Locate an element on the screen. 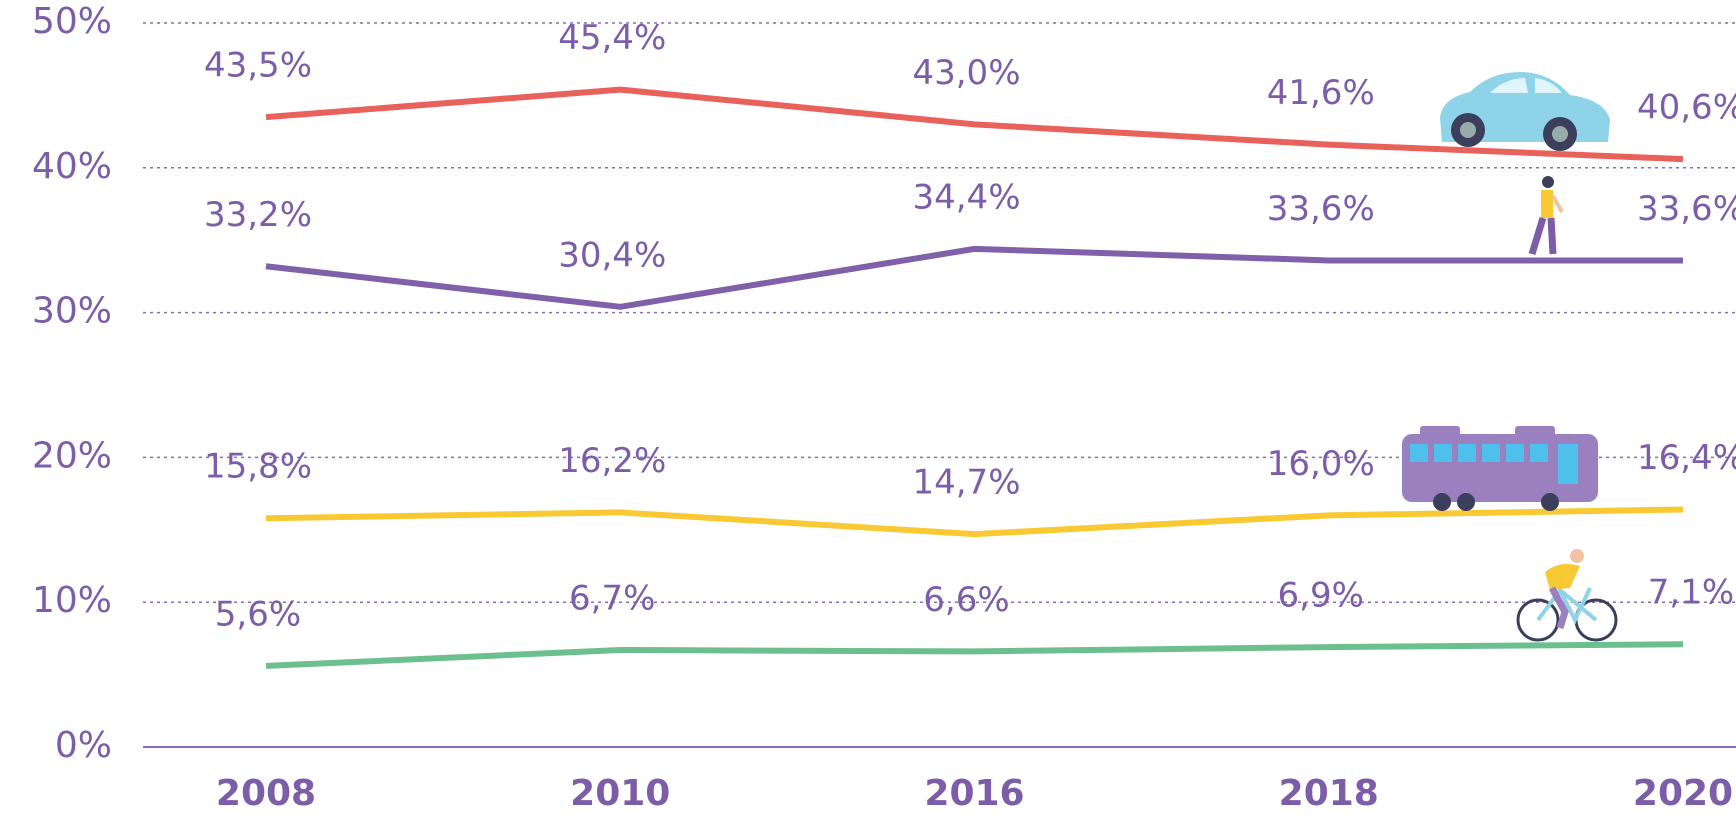  x-tick-label: 2008 is located at coordinates (266, 793).